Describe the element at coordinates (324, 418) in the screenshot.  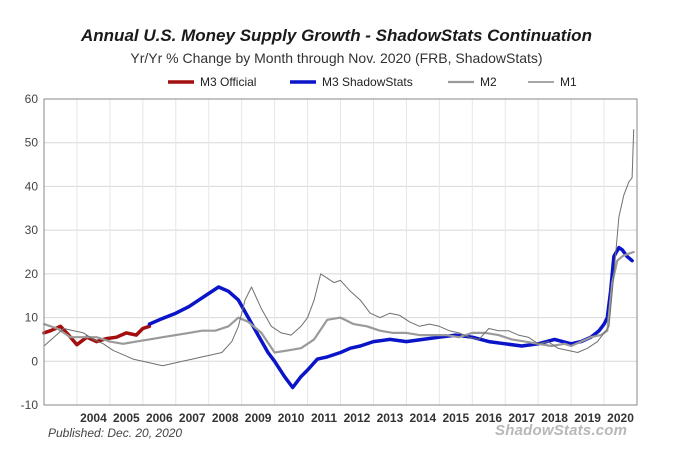
I see `x-tick-label: 2011` at that location.